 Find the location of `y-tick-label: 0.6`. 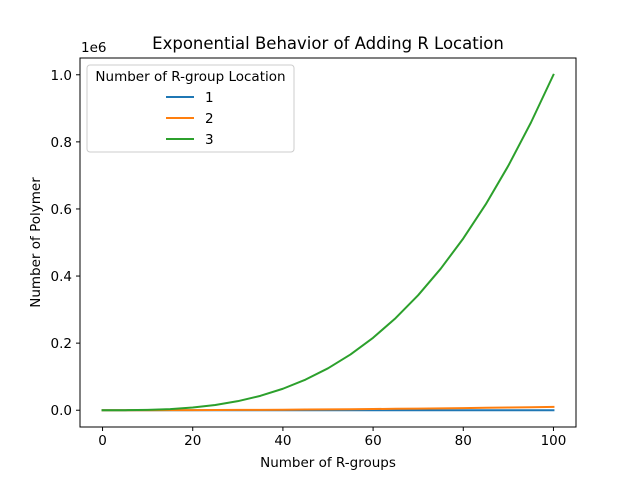

y-tick-label: 0.6 is located at coordinates (61, 210).